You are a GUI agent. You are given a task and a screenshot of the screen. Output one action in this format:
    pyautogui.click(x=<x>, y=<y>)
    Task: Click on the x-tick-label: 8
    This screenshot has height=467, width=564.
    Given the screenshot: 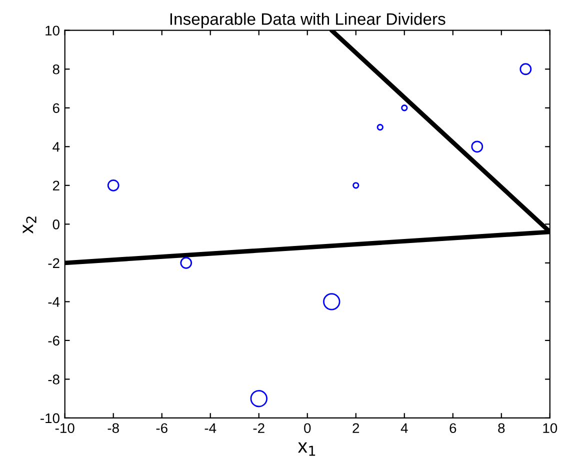 What is the action you would take?
    pyautogui.click(x=501, y=428)
    